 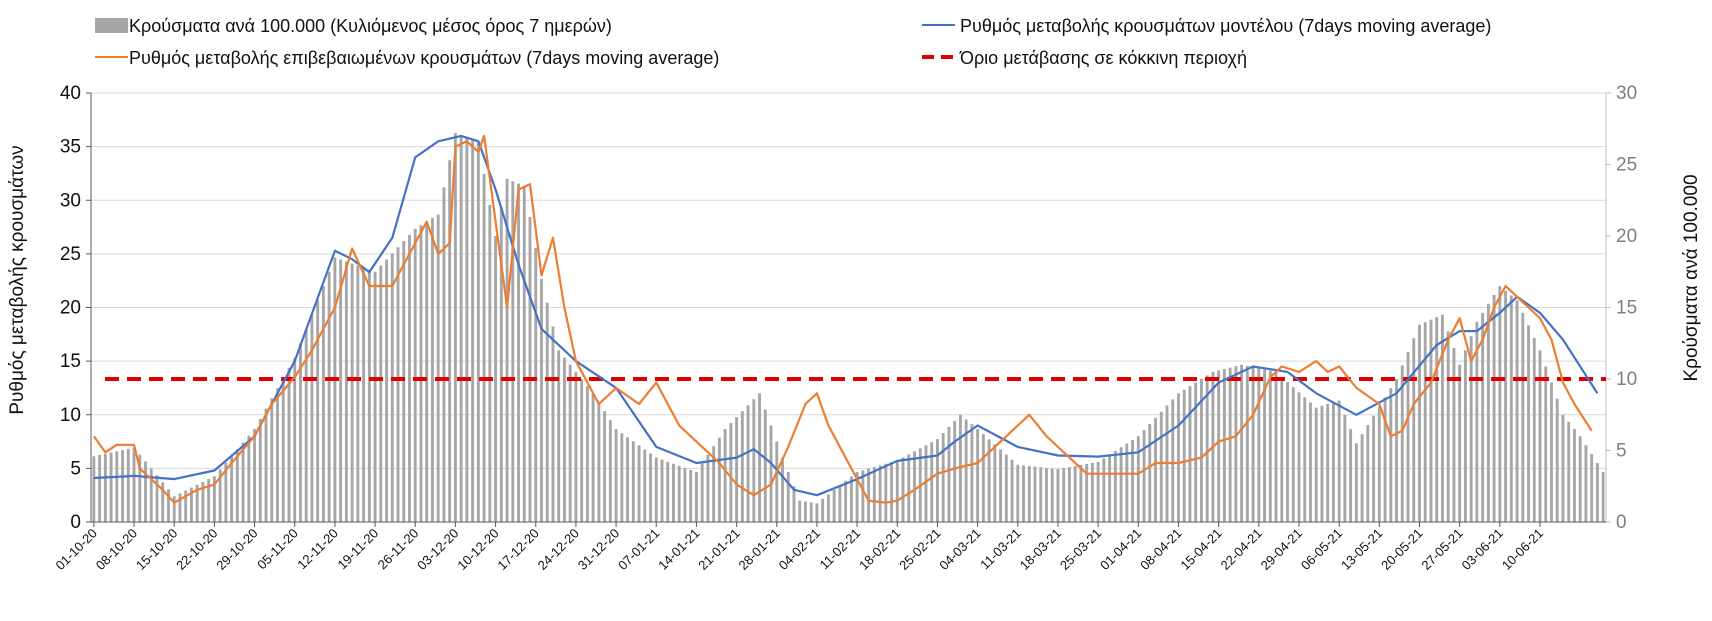 I want to click on right-tick-label: 10, so click(x=1626, y=379).